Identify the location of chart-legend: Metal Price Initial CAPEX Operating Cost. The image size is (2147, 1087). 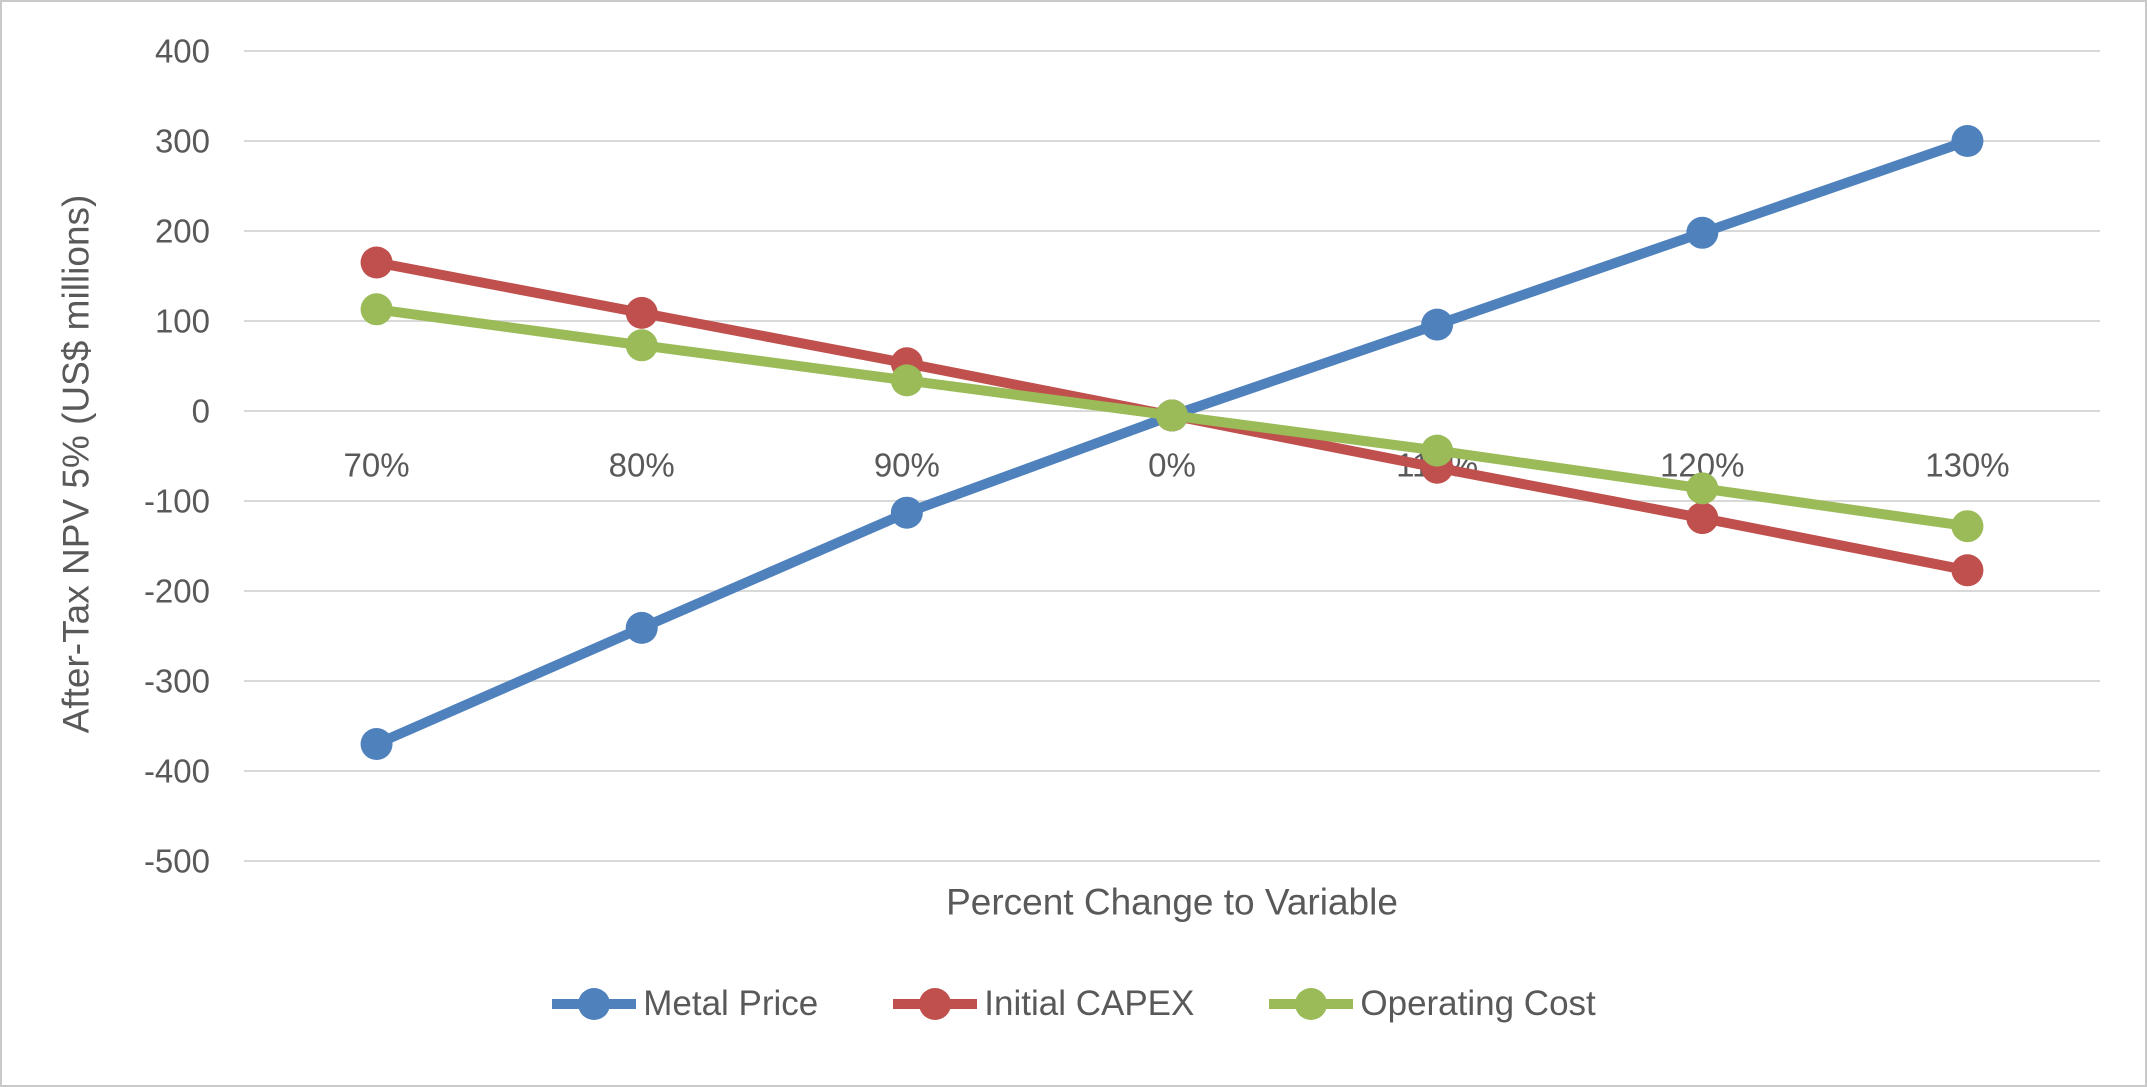
(1073, 1004).